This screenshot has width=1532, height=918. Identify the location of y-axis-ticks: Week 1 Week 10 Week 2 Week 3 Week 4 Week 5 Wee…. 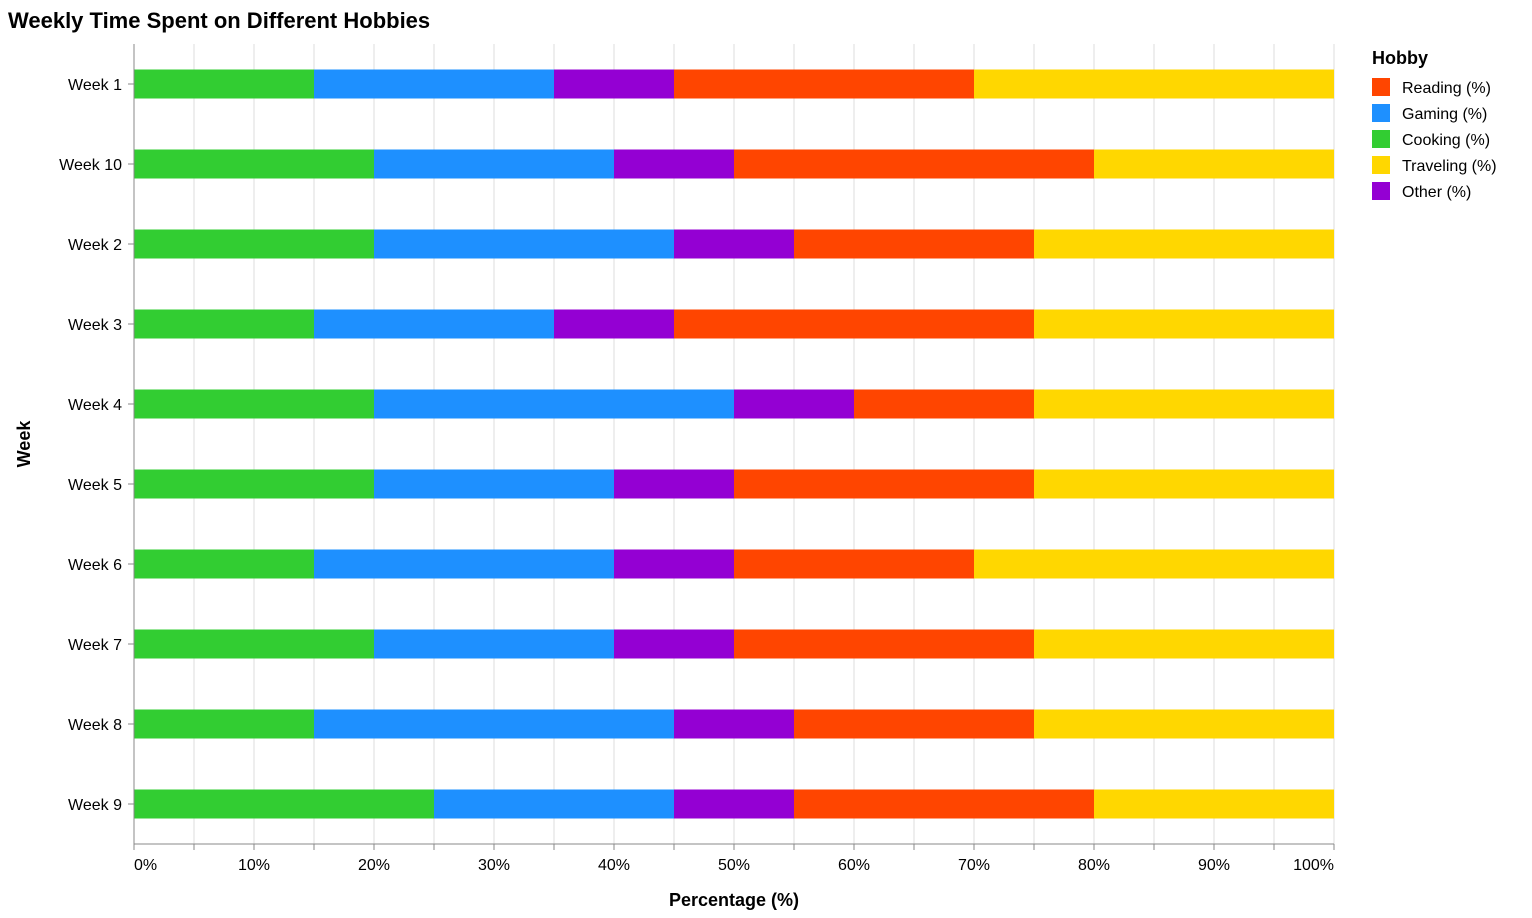
(96, 445).